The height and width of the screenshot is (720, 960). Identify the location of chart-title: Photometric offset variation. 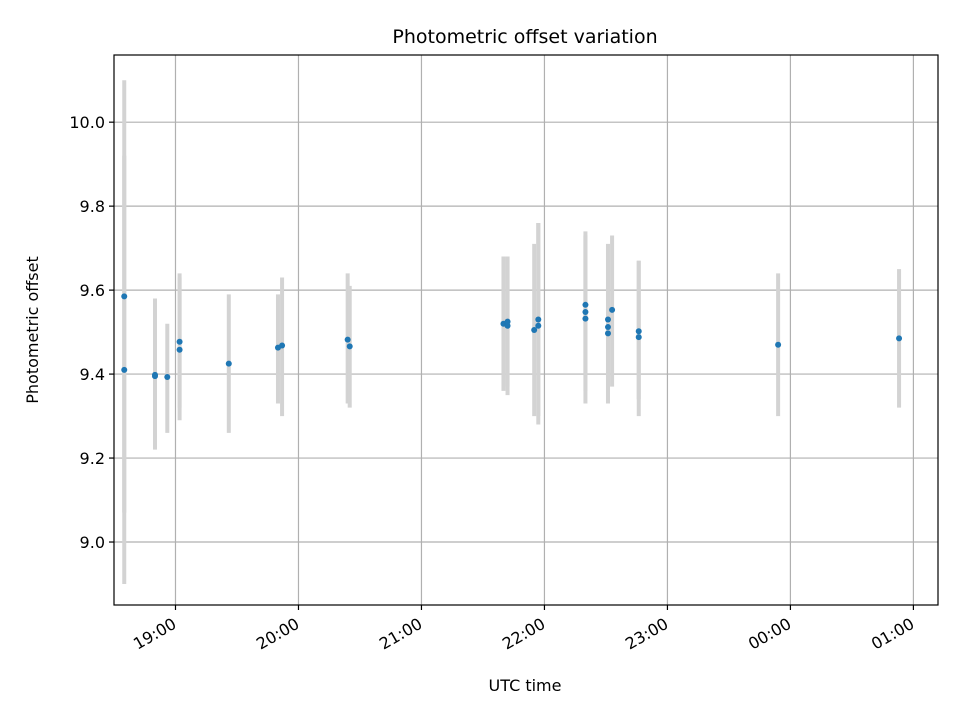
(524, 37).